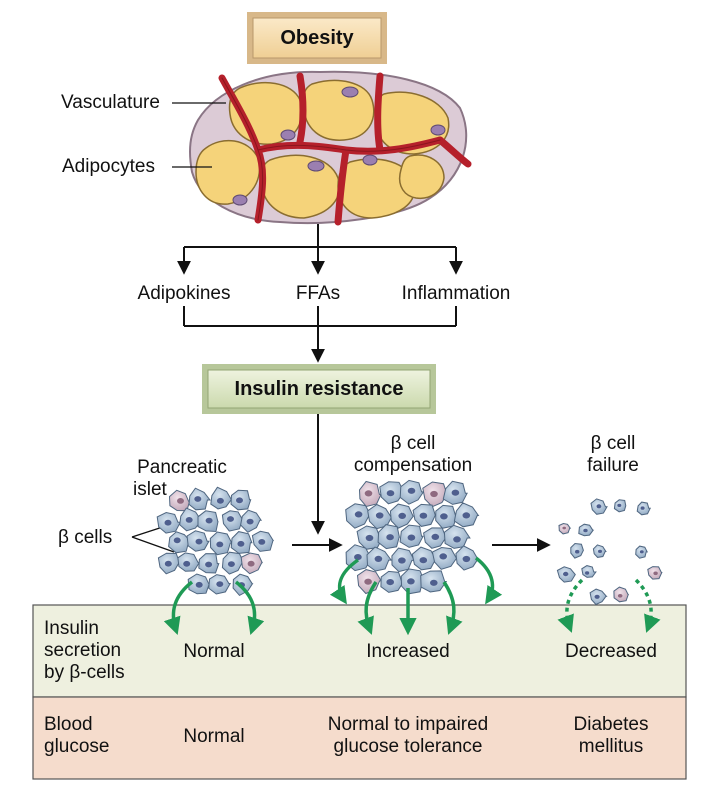 This screenshot has height=796, width=714. I want to click on glucose-row-background, so click(359, 738).